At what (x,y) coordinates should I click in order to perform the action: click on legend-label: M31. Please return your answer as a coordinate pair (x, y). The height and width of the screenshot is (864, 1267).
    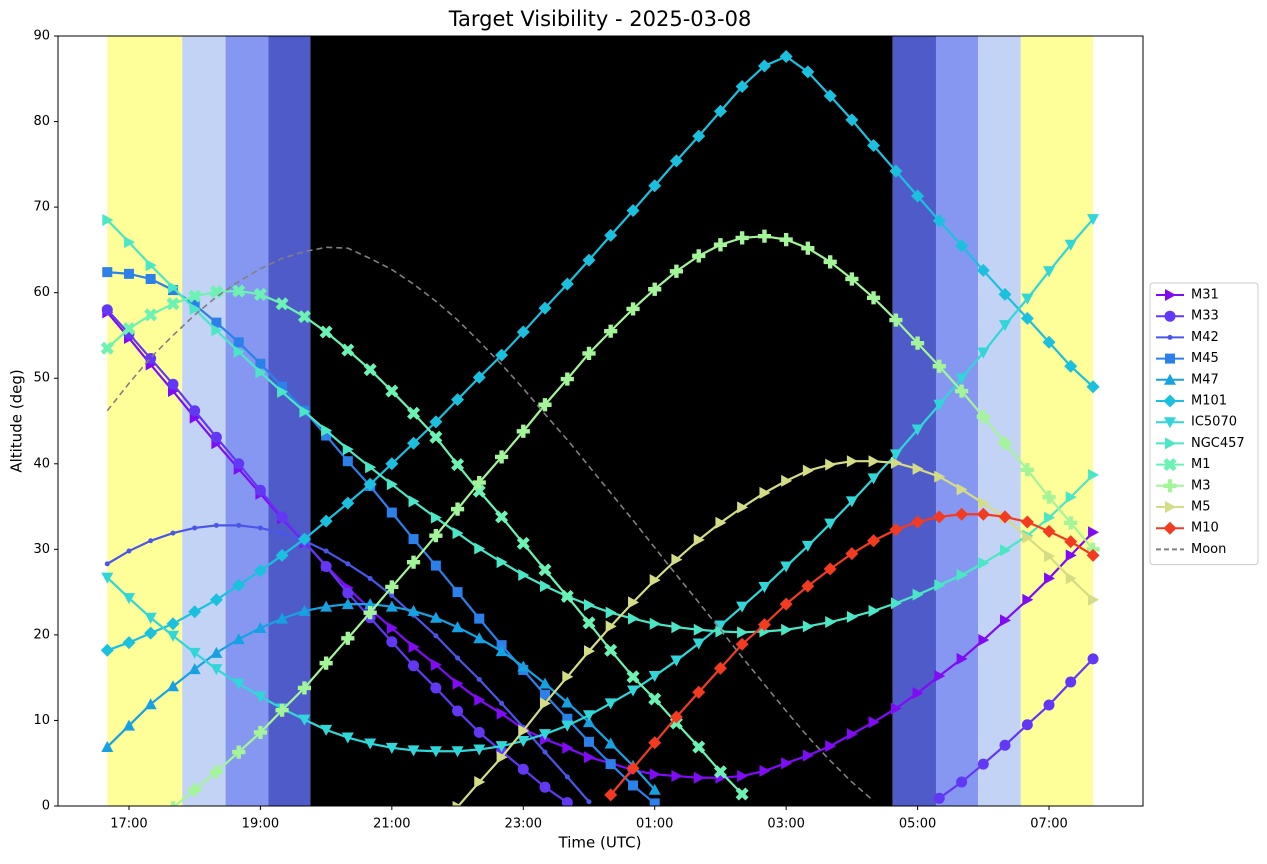
    Looking at the image, I should click on (1205, 295).